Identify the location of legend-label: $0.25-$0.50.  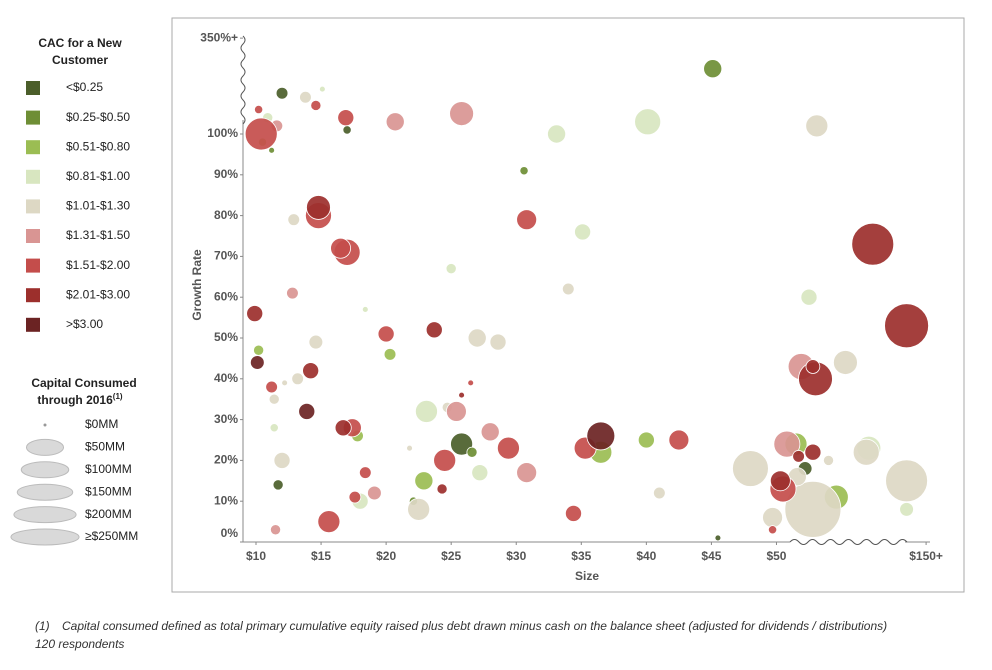
(98, 117).